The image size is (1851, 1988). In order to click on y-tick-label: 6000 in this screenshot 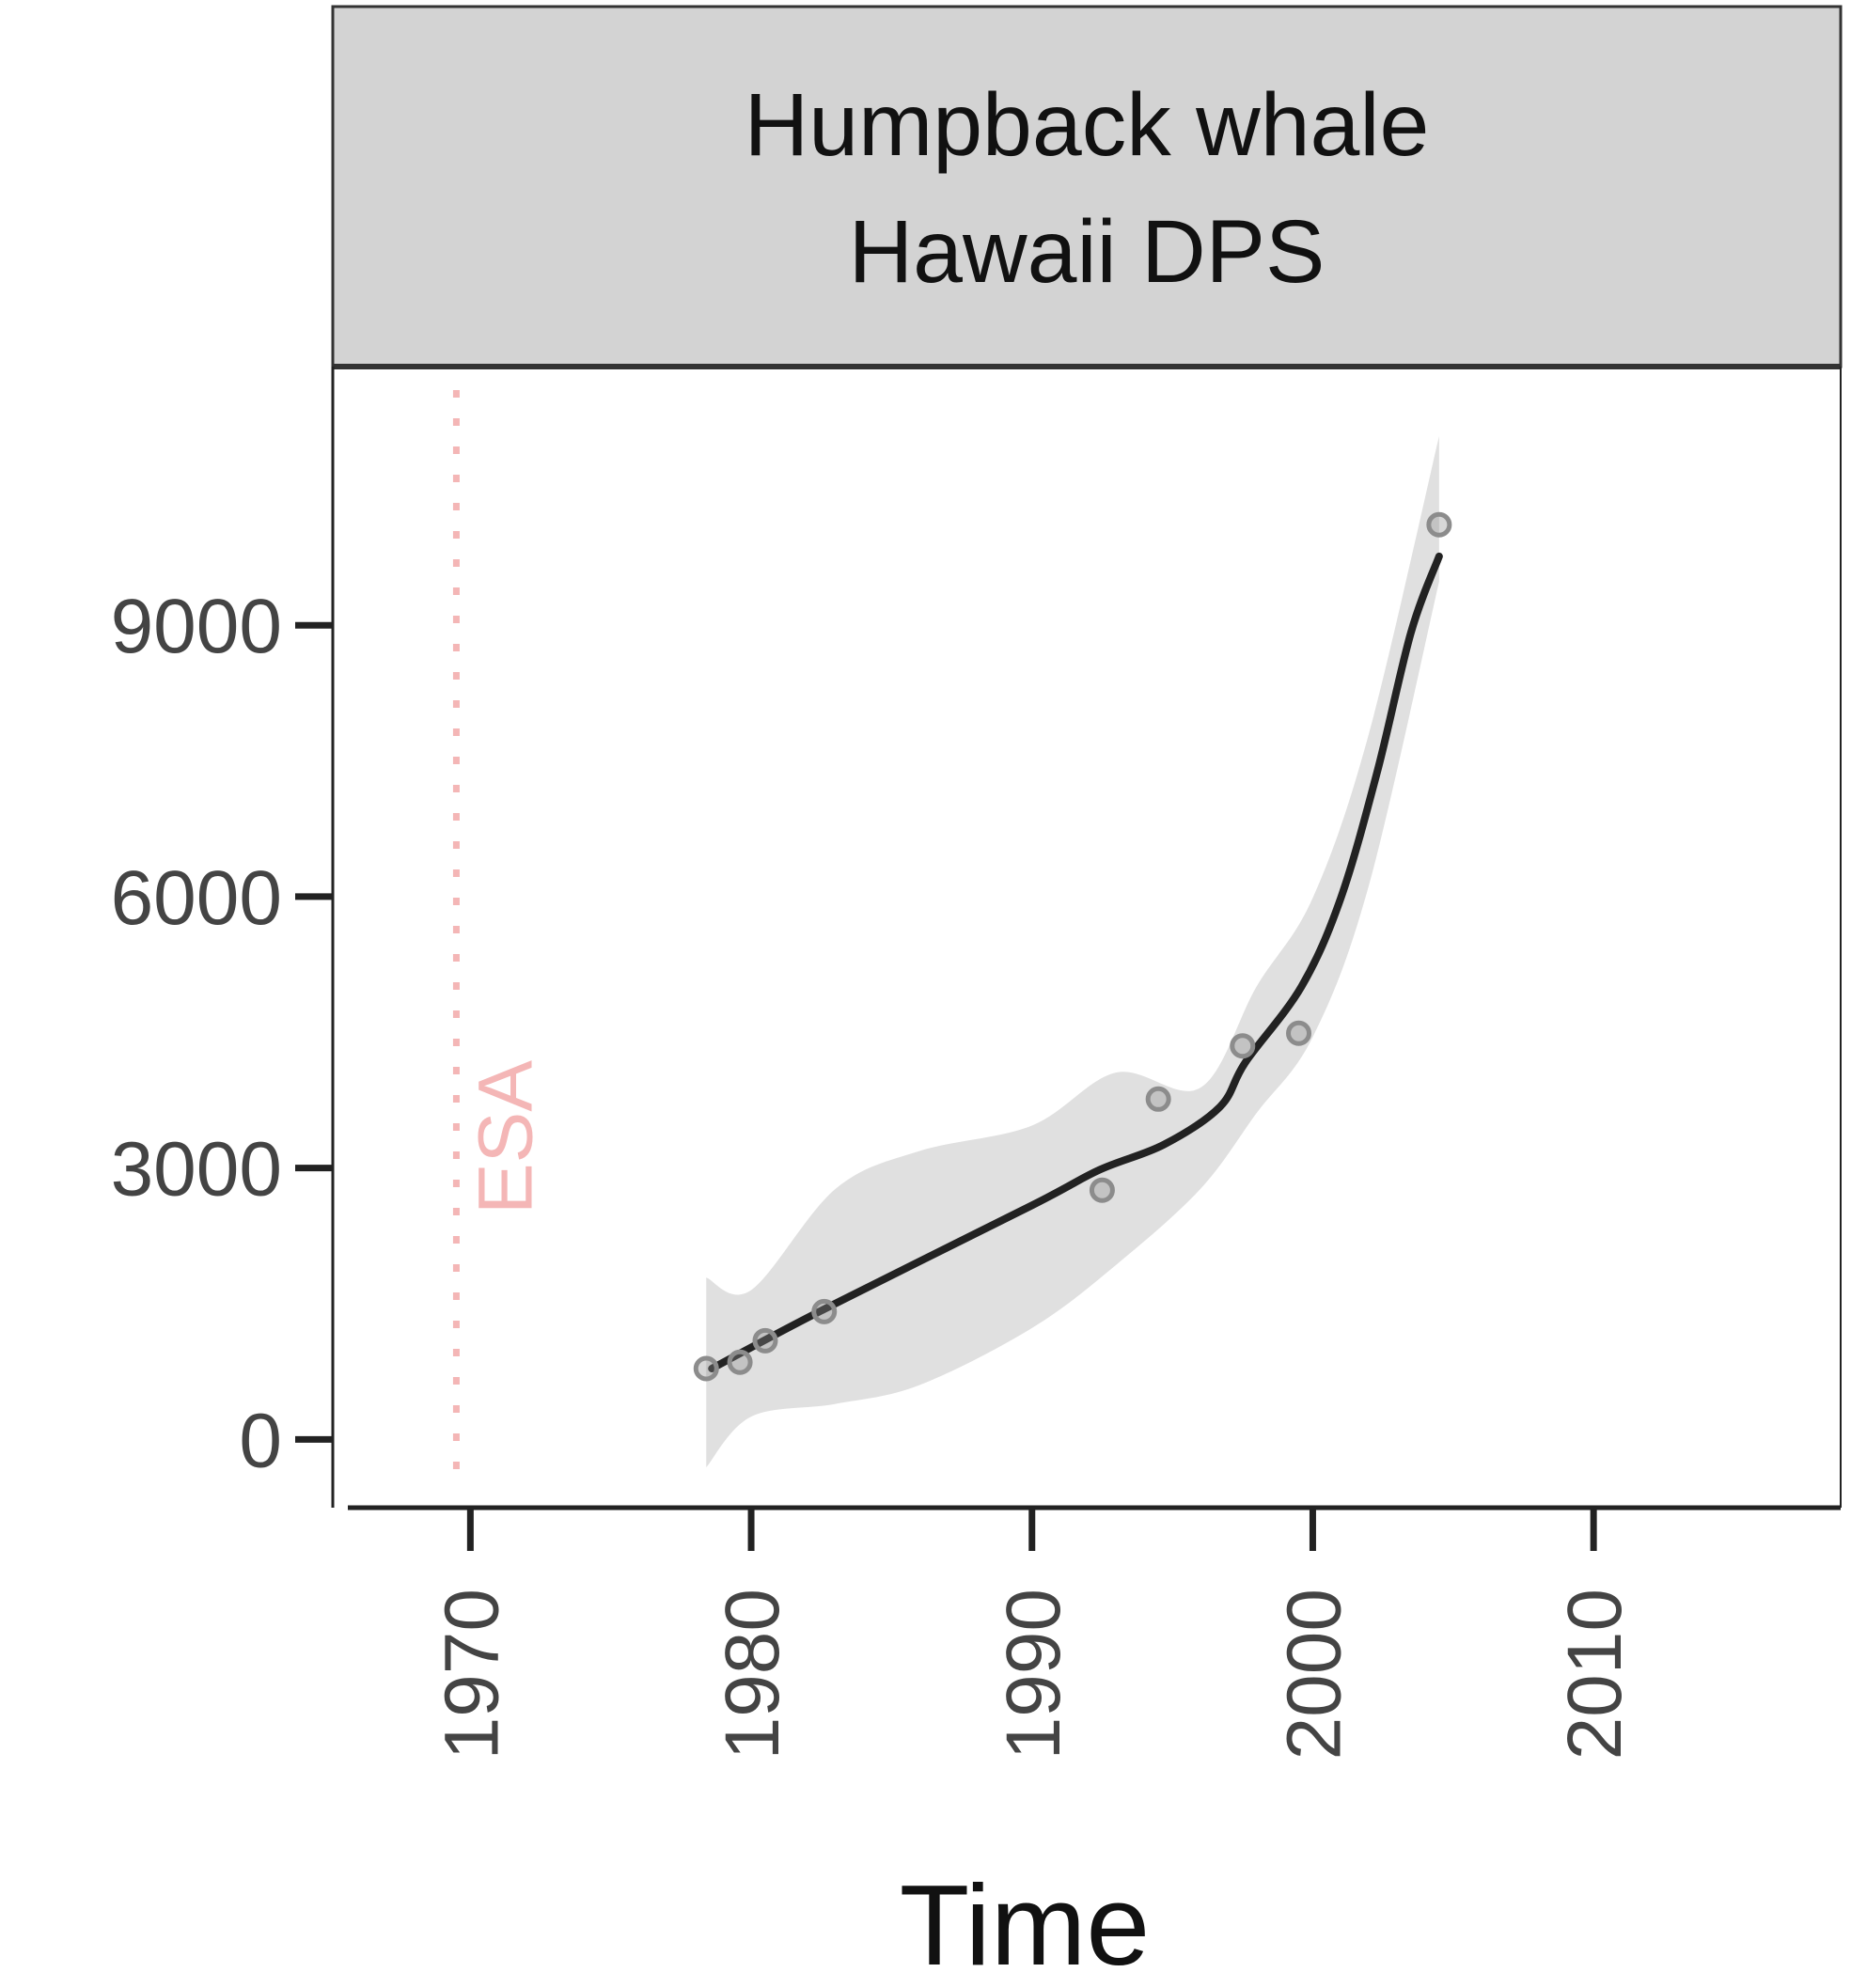, I will do `click(196, 898)`.